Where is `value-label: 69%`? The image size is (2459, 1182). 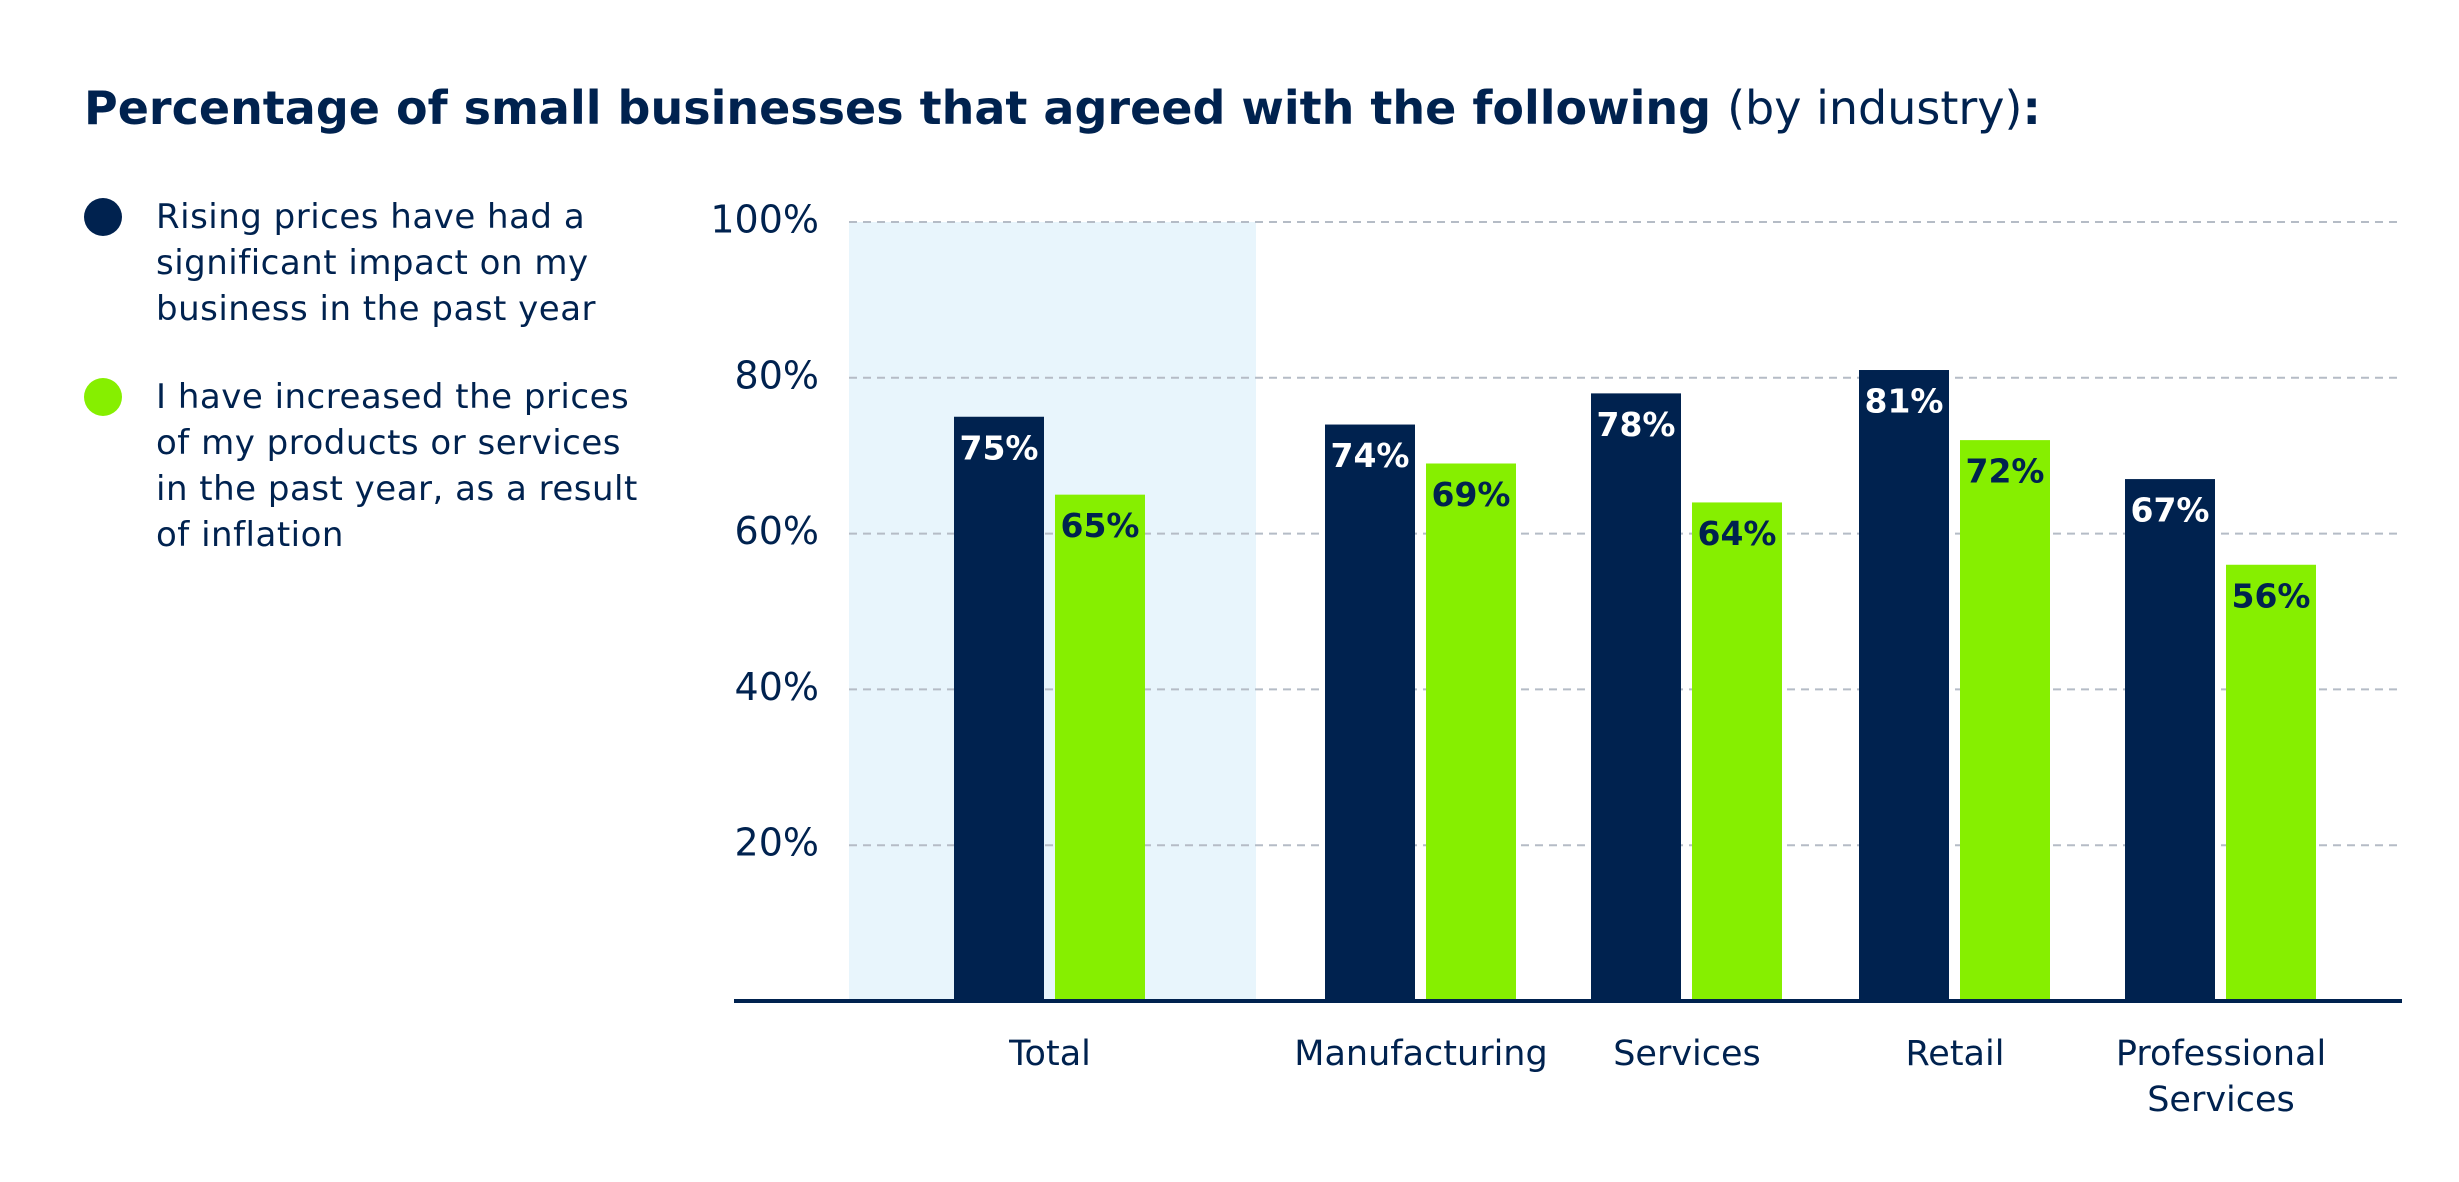
value-label: 69% is located at coordinates (1471, 494).